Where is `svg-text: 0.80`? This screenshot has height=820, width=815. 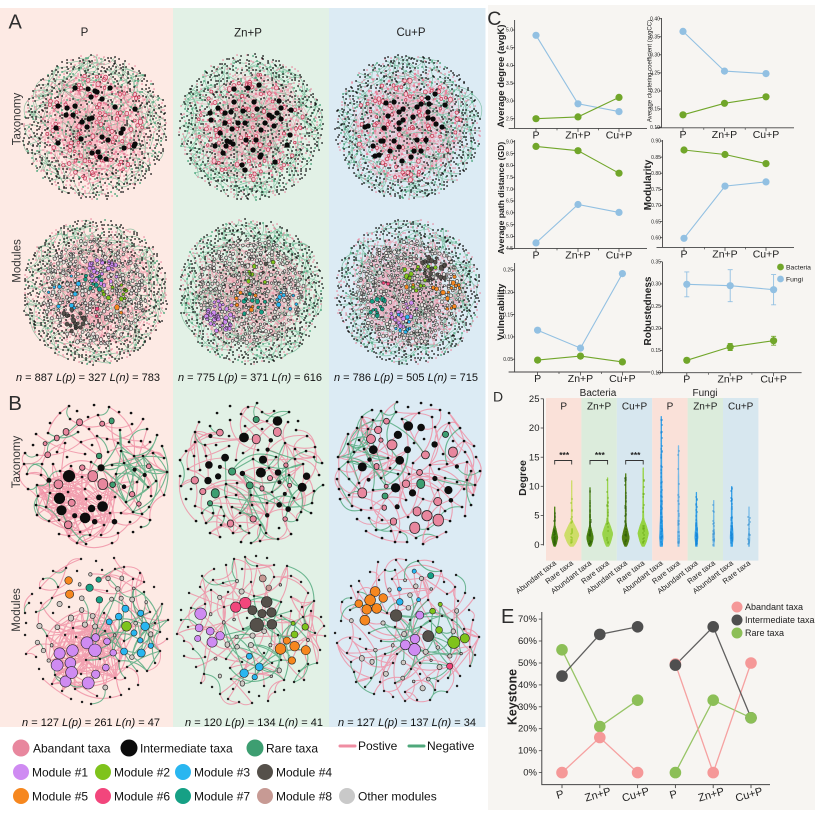
svg-text: 0.80 is located at coordinates (656, 174).